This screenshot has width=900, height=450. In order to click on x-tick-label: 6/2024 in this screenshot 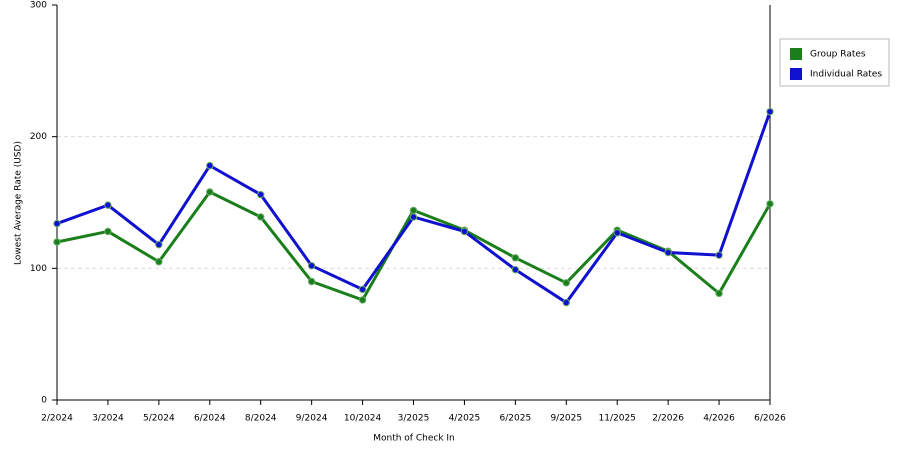, I will do `click(210, 419)`.